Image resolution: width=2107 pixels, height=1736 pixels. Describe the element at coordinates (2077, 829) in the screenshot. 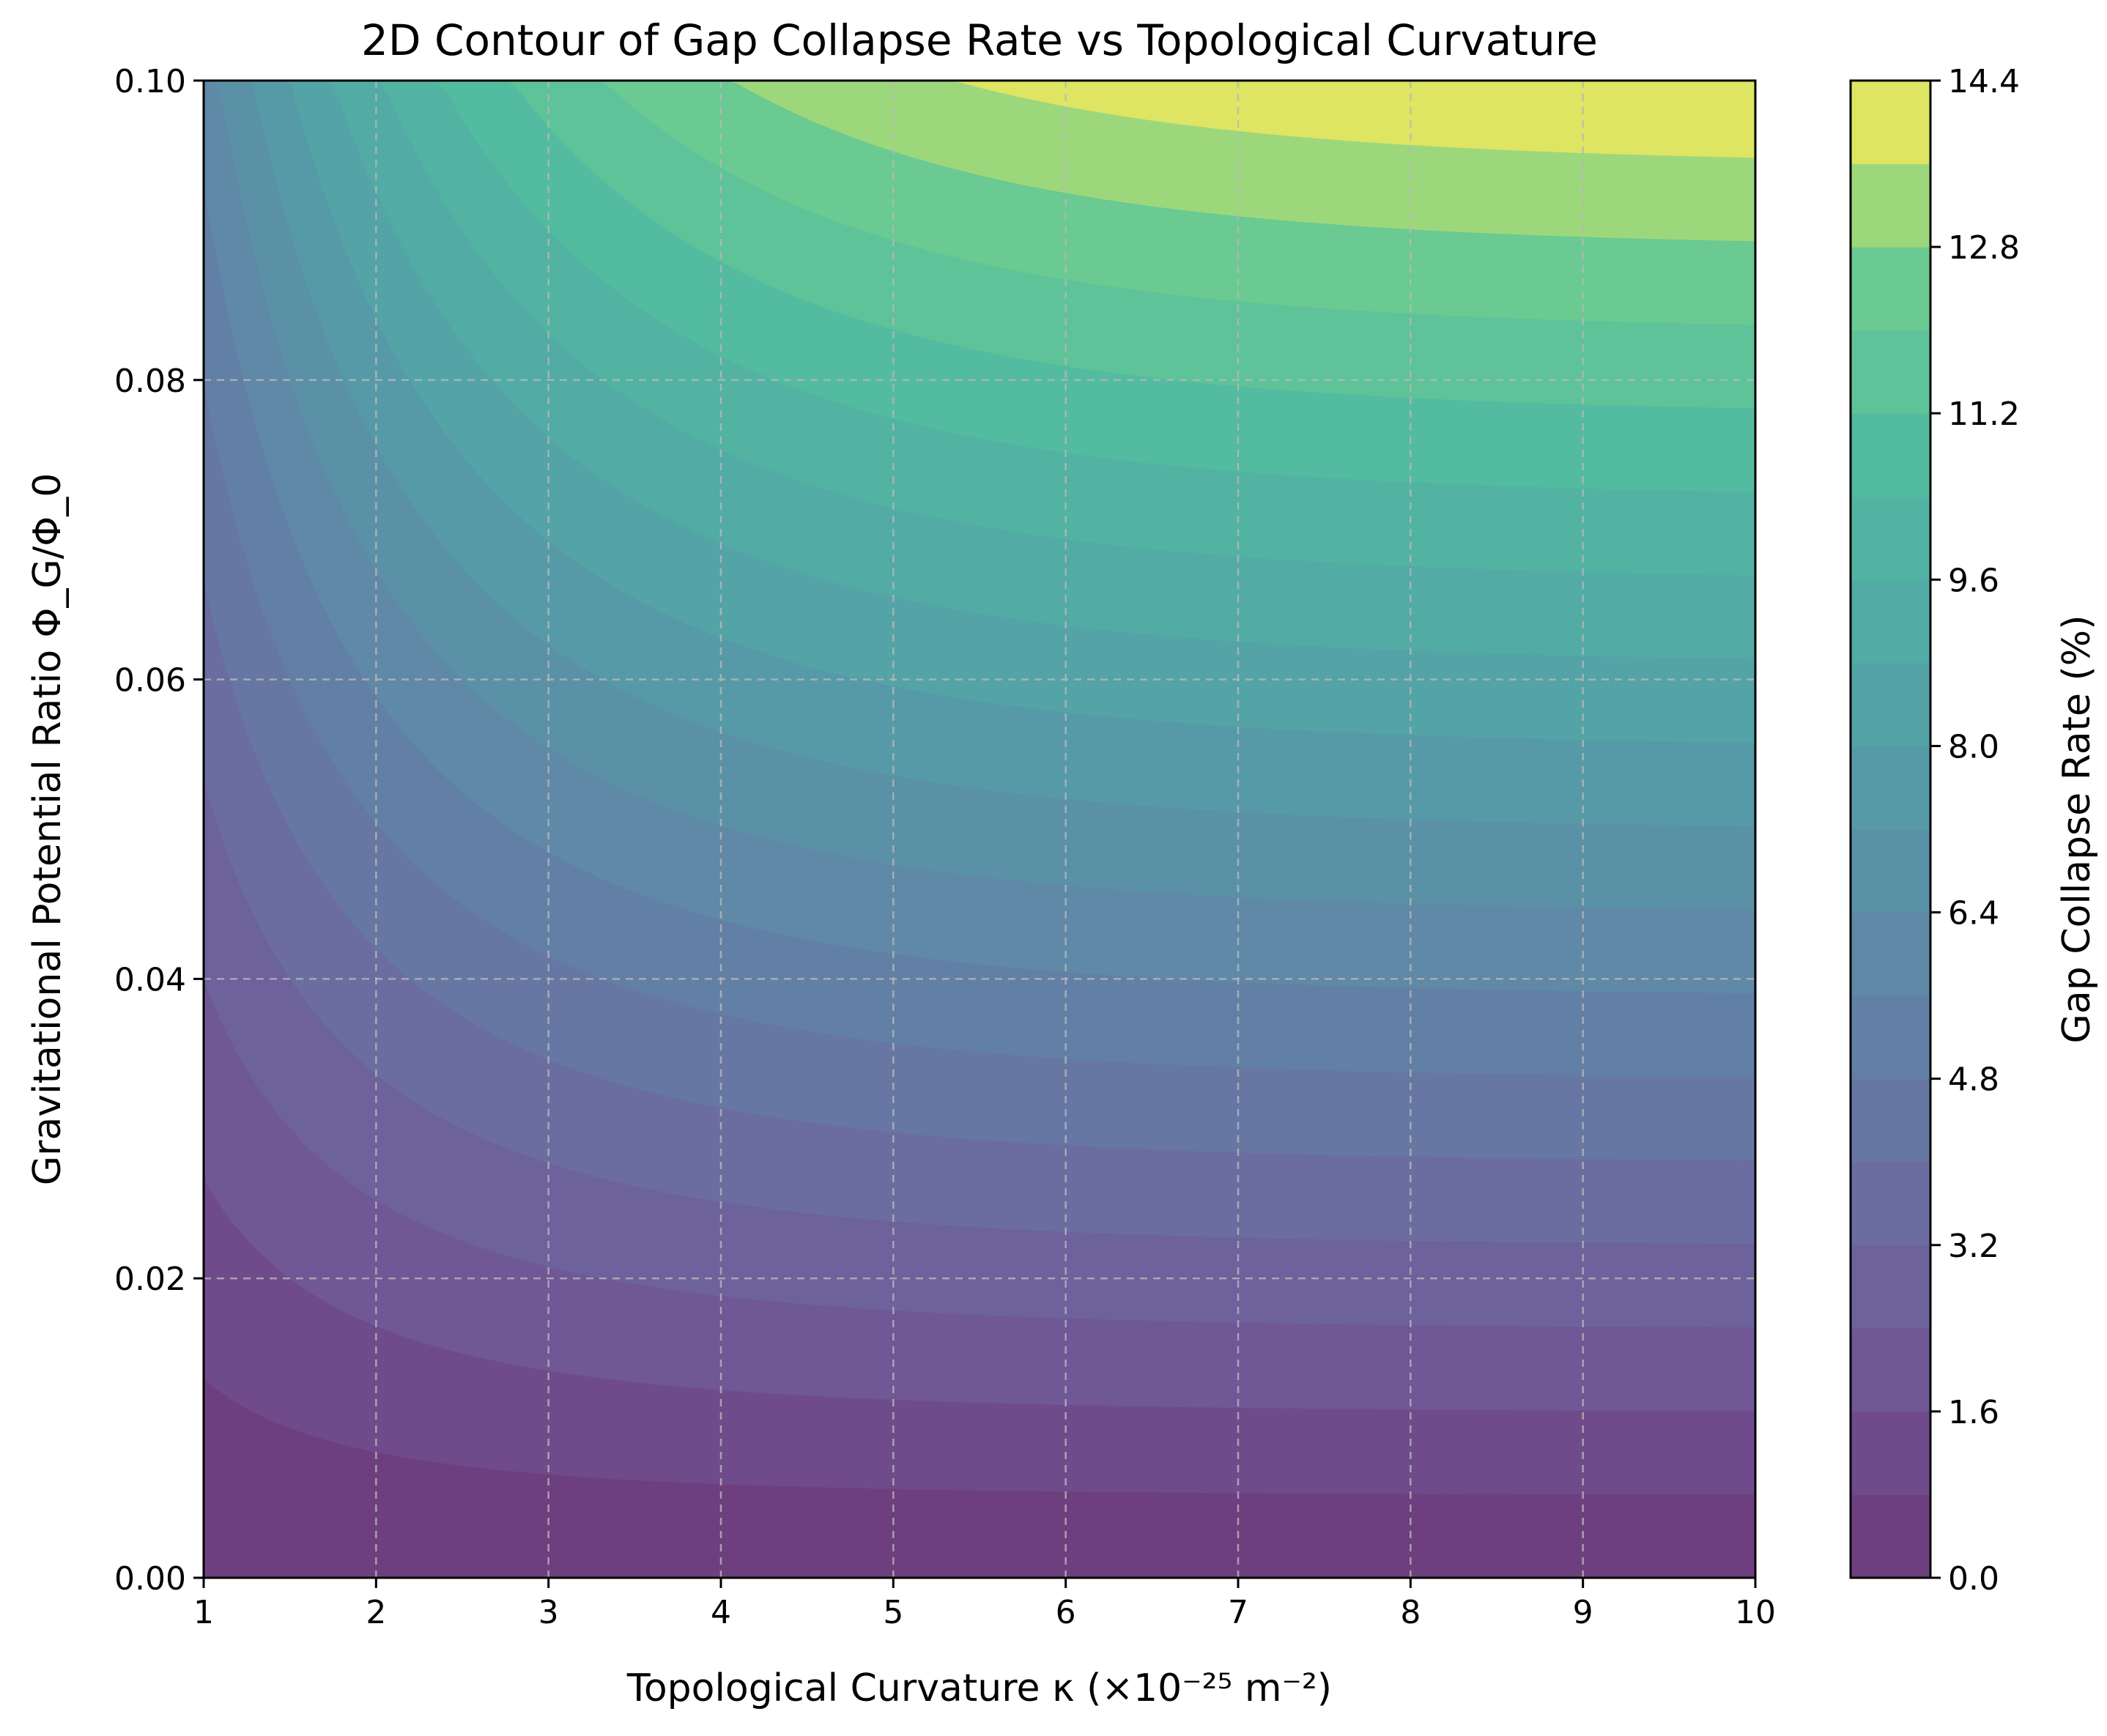

I see `colorbar-label: Gap Collapse Rate (%)` at that location.